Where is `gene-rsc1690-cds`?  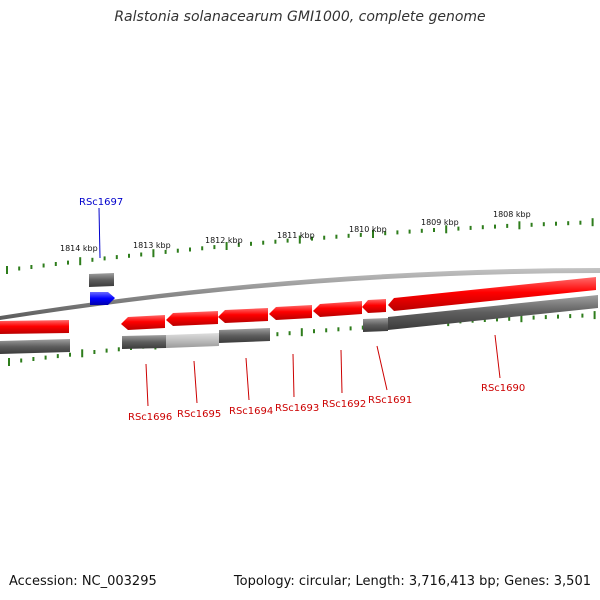 gene-rsc1690-cds is located at coordinates (493, 312).